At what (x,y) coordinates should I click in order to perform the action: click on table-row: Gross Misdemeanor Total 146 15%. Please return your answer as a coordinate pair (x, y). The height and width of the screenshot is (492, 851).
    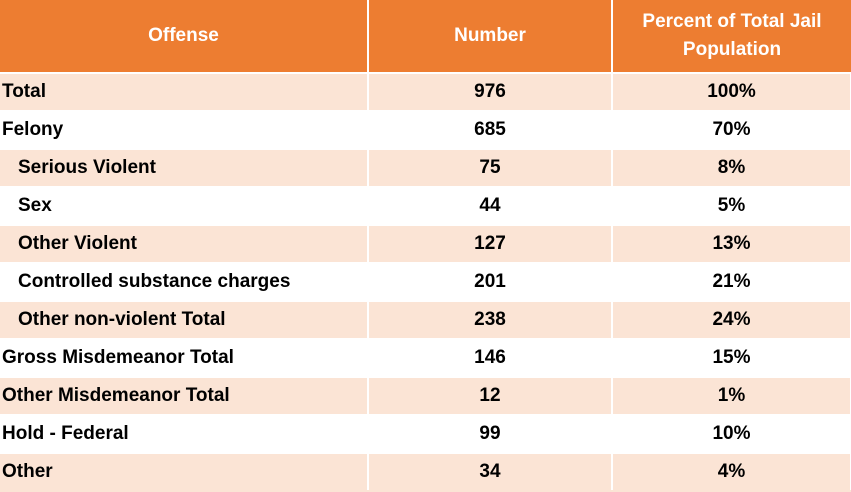
    Looking at the image, I should click on (425, 357).